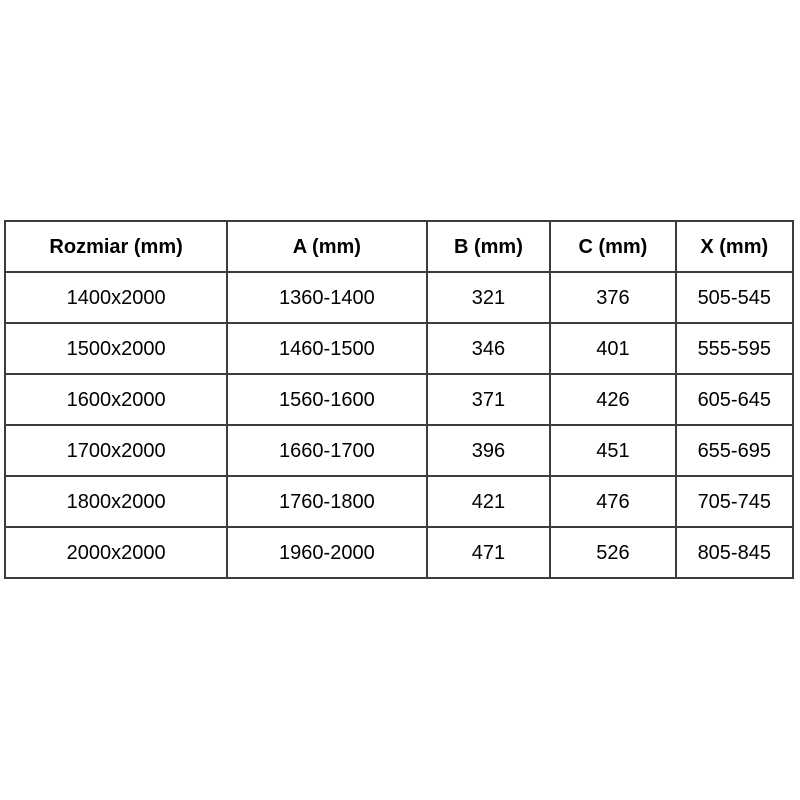 The width and height of the screenshot is (800, 800). I want to click on table-row: 1600x2000 1560-1600 371 426 605-645, so click(399, 399).